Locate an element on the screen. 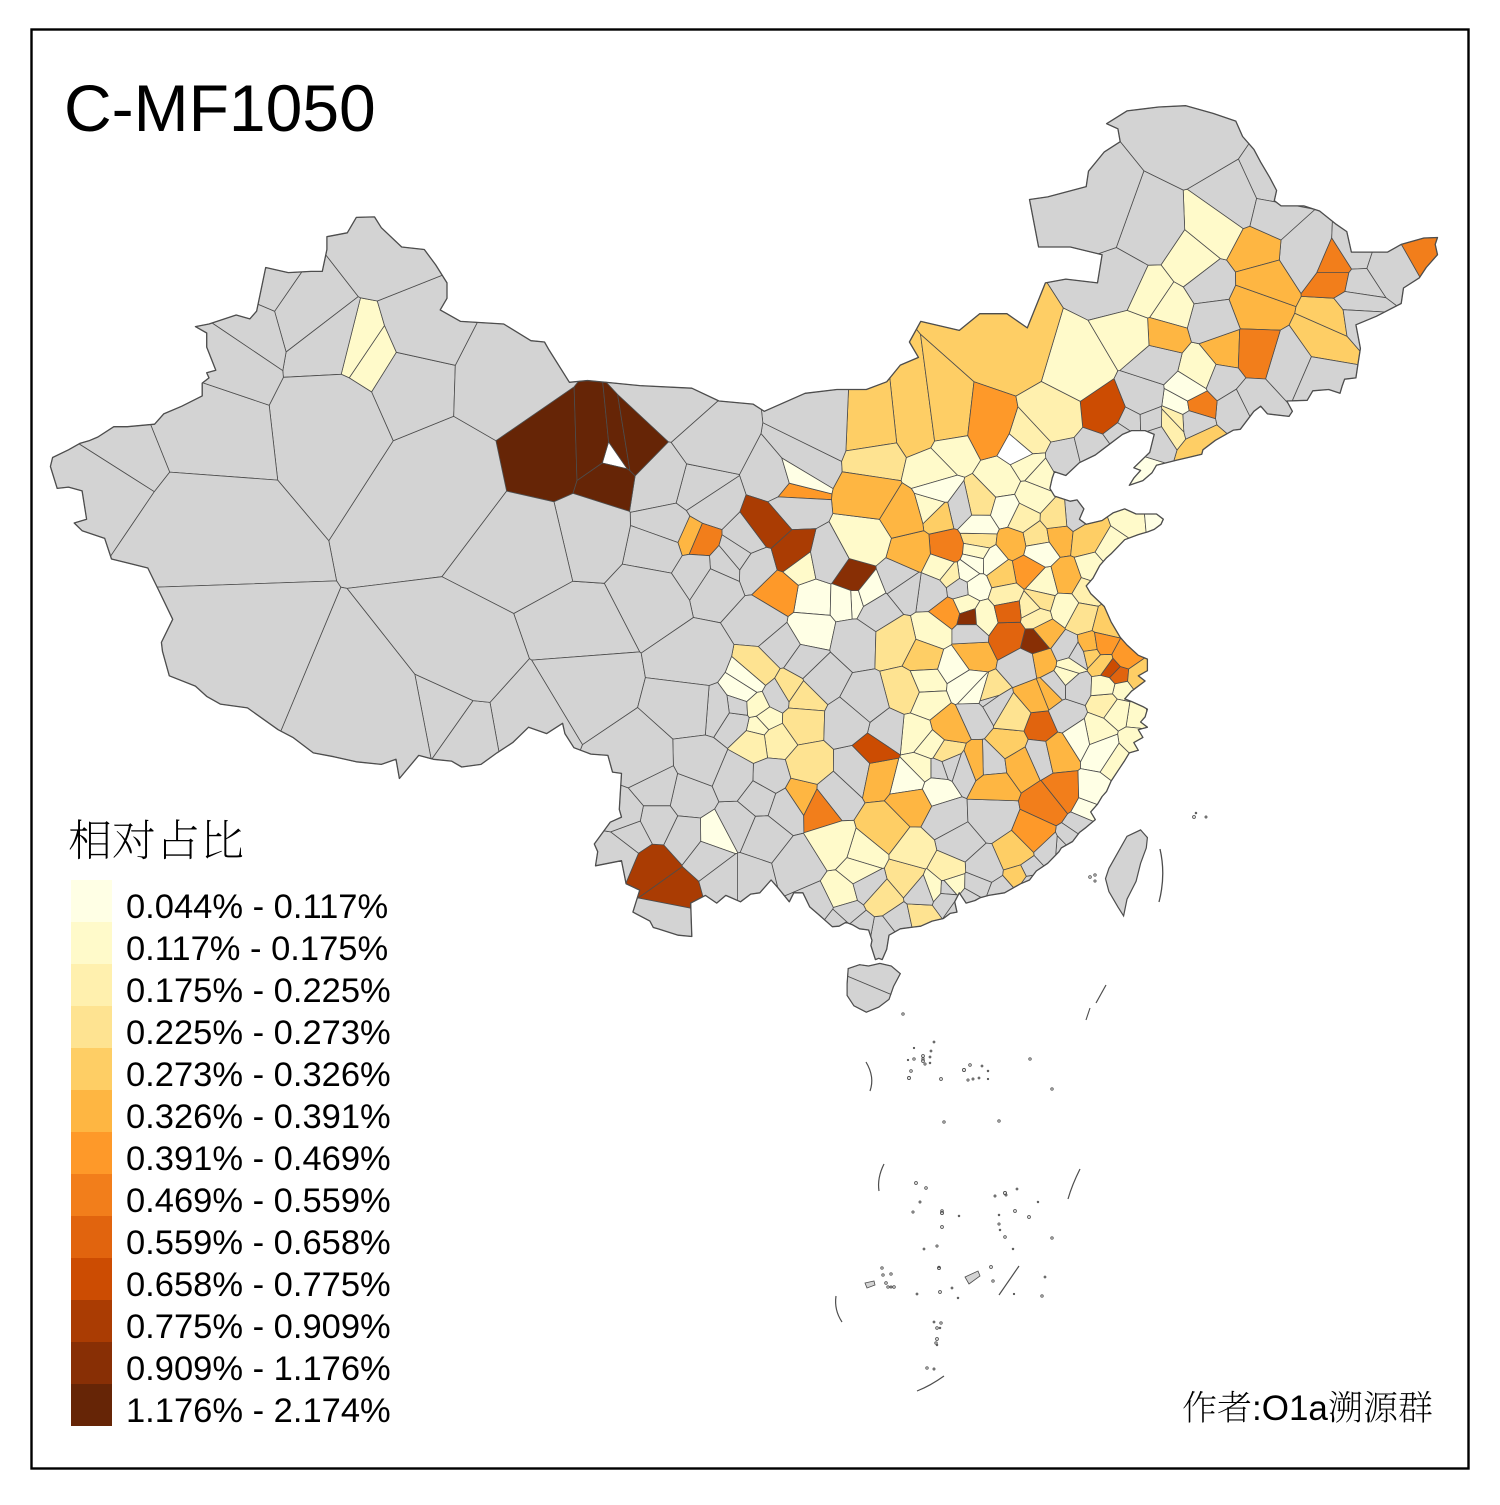 This screenshot has height=1505, width=1500. svg-text: 0.658% - 0.775% is located at coordinates (258, 1285).